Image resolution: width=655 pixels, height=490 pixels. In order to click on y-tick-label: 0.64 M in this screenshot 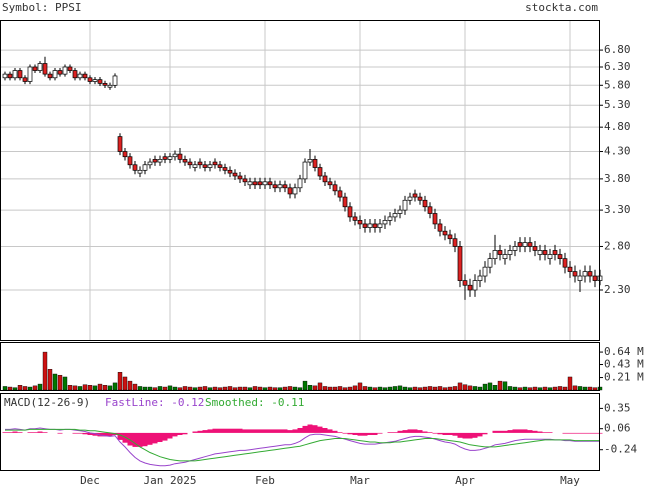, I will do `click(624, 351)`.